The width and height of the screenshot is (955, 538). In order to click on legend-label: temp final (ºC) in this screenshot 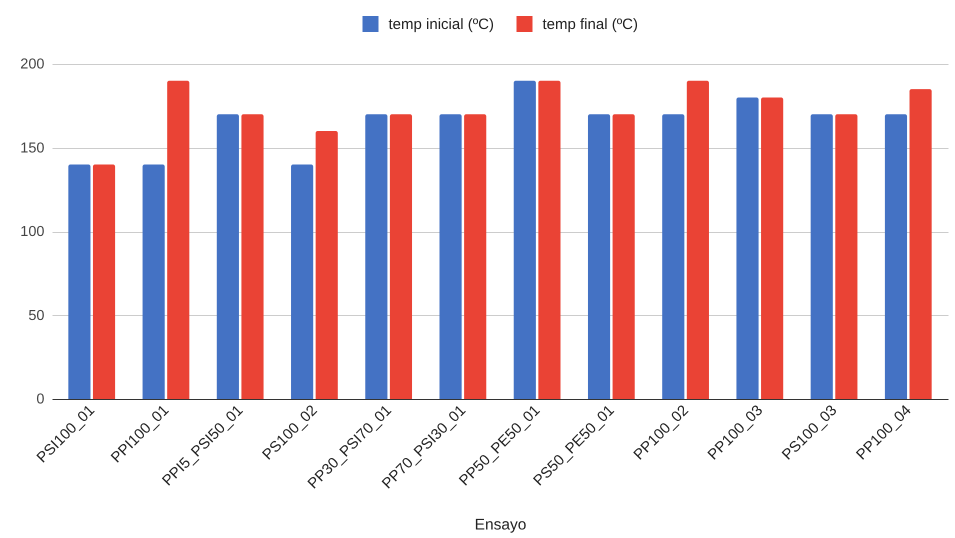, I will do `click(590, 24)`.